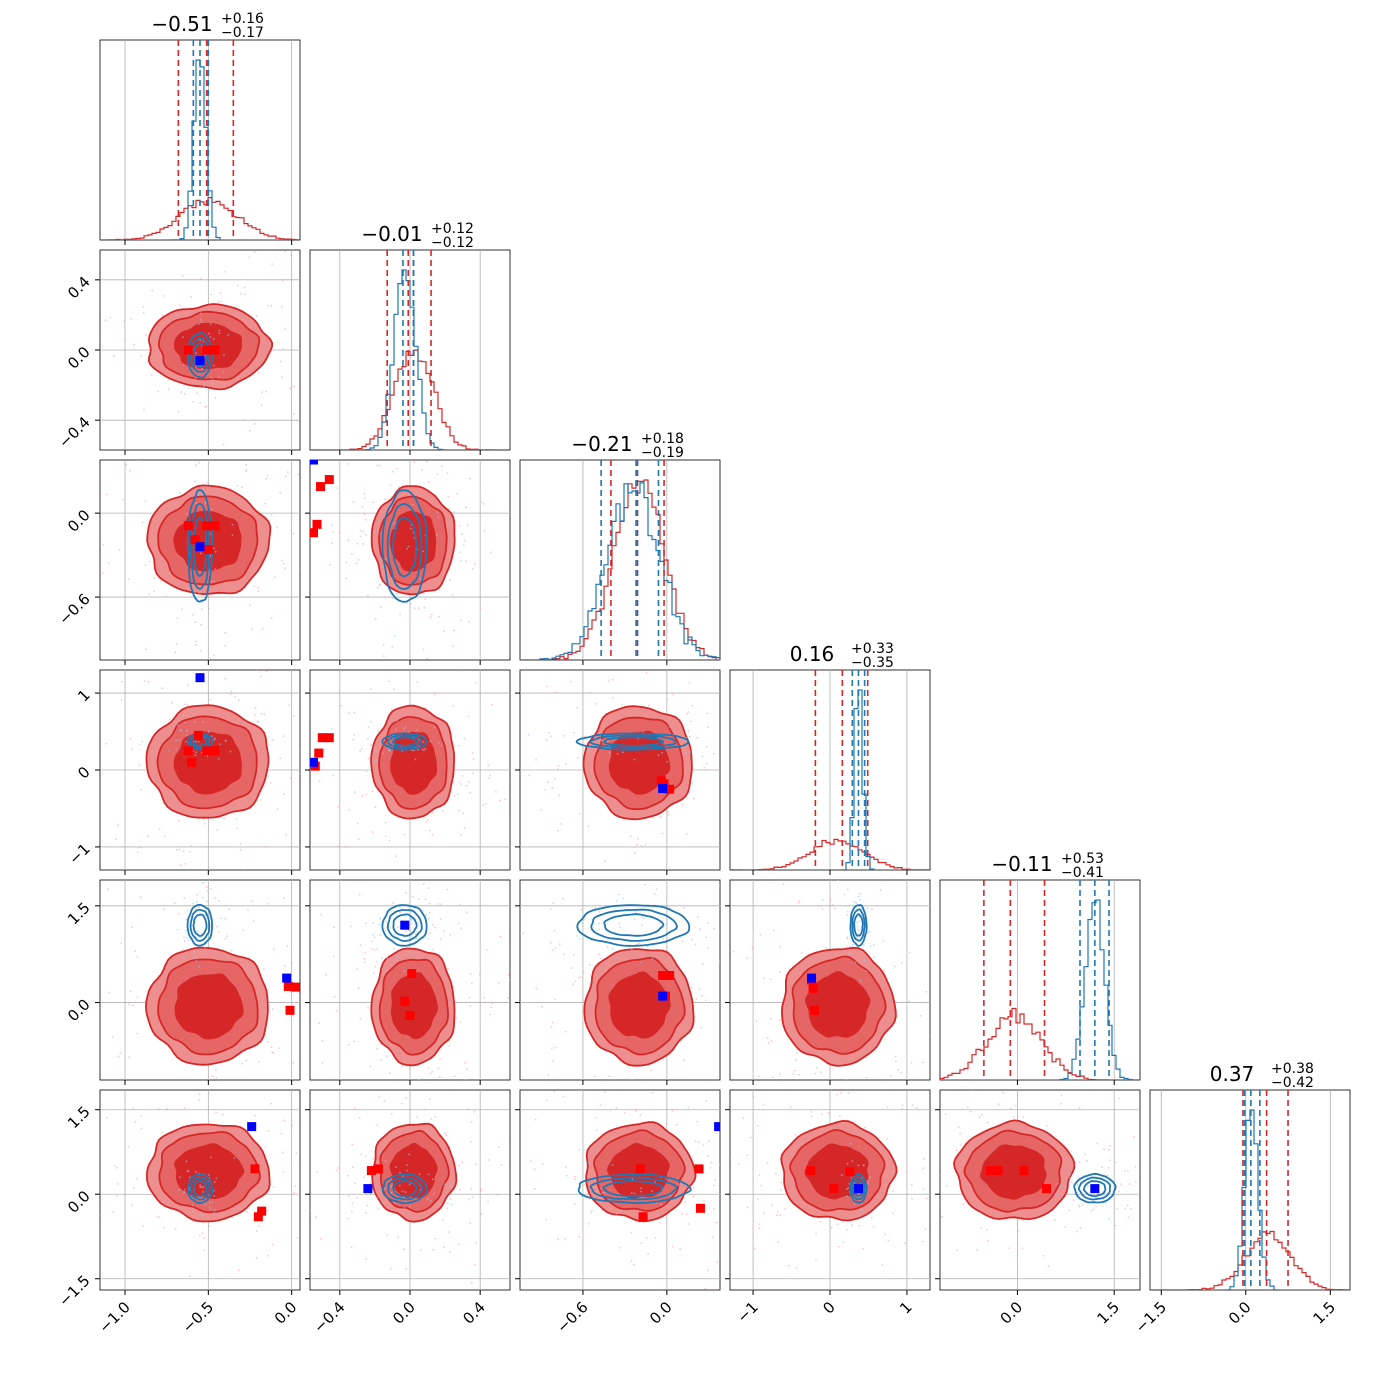 This screenshot has height=1390, width=1390. Describe the element at coordinates (1012, 1313) in the screenshot. I see `x-tick-label: 0.0` at that location.